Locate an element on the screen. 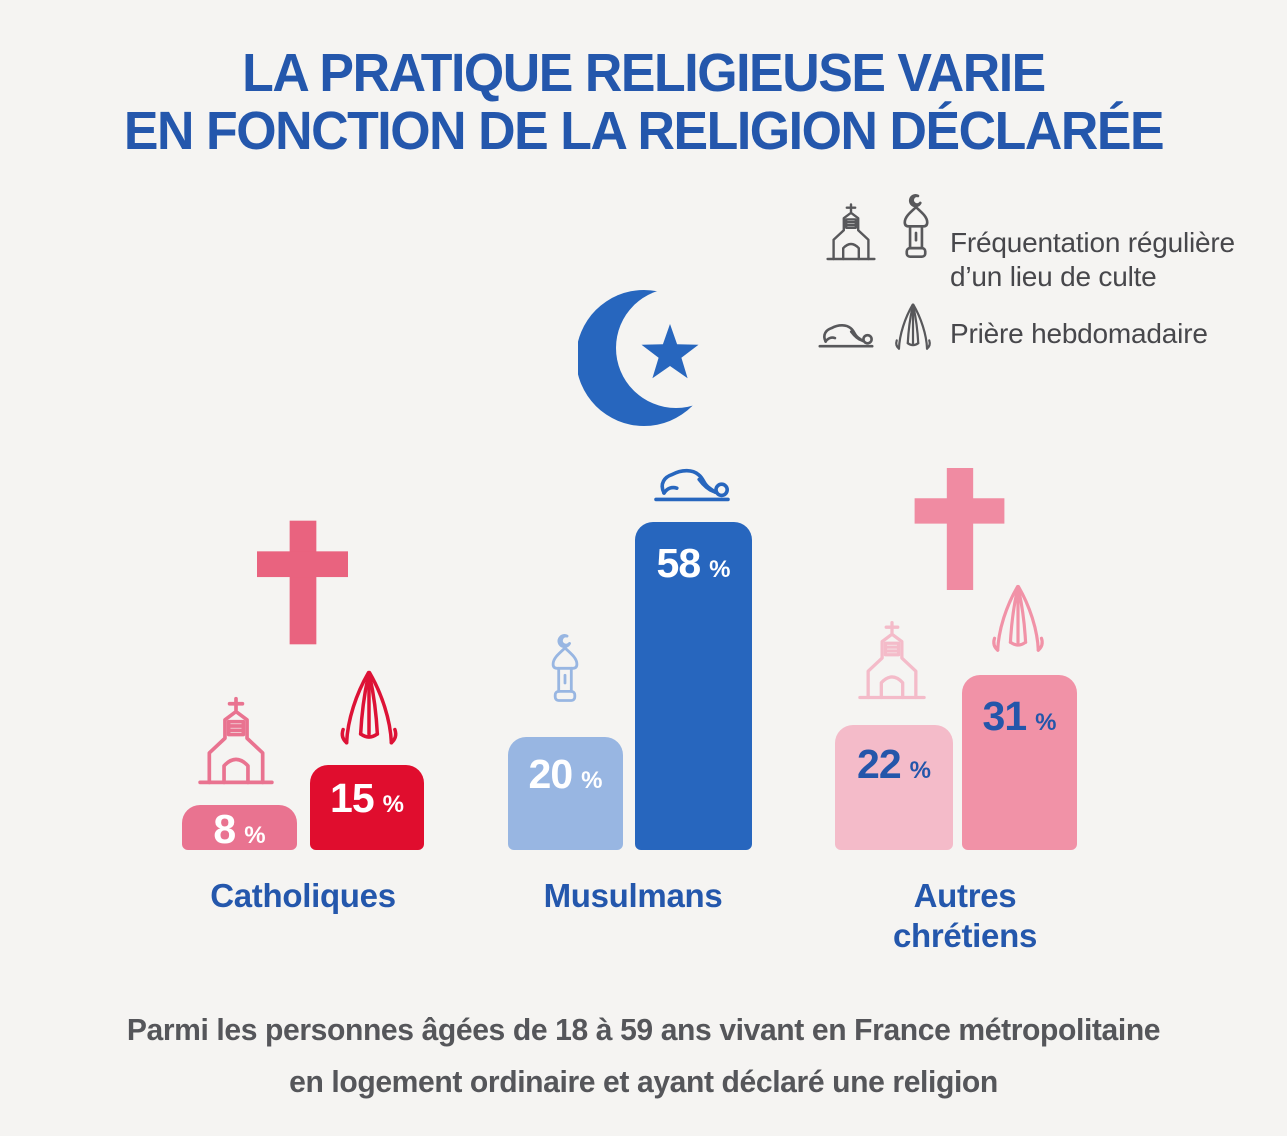 Image resolution: width=1287 pixels, height=1136 pixels. legend-label-line: Fréquentation régulière is located at coordinates (1092, 242).